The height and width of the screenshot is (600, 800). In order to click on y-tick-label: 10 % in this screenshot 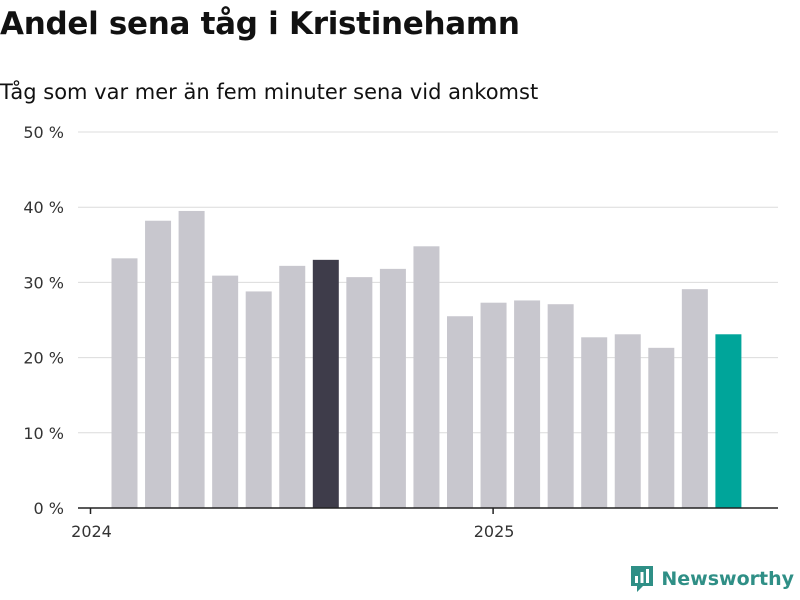, I will do `click(43, 433)`.